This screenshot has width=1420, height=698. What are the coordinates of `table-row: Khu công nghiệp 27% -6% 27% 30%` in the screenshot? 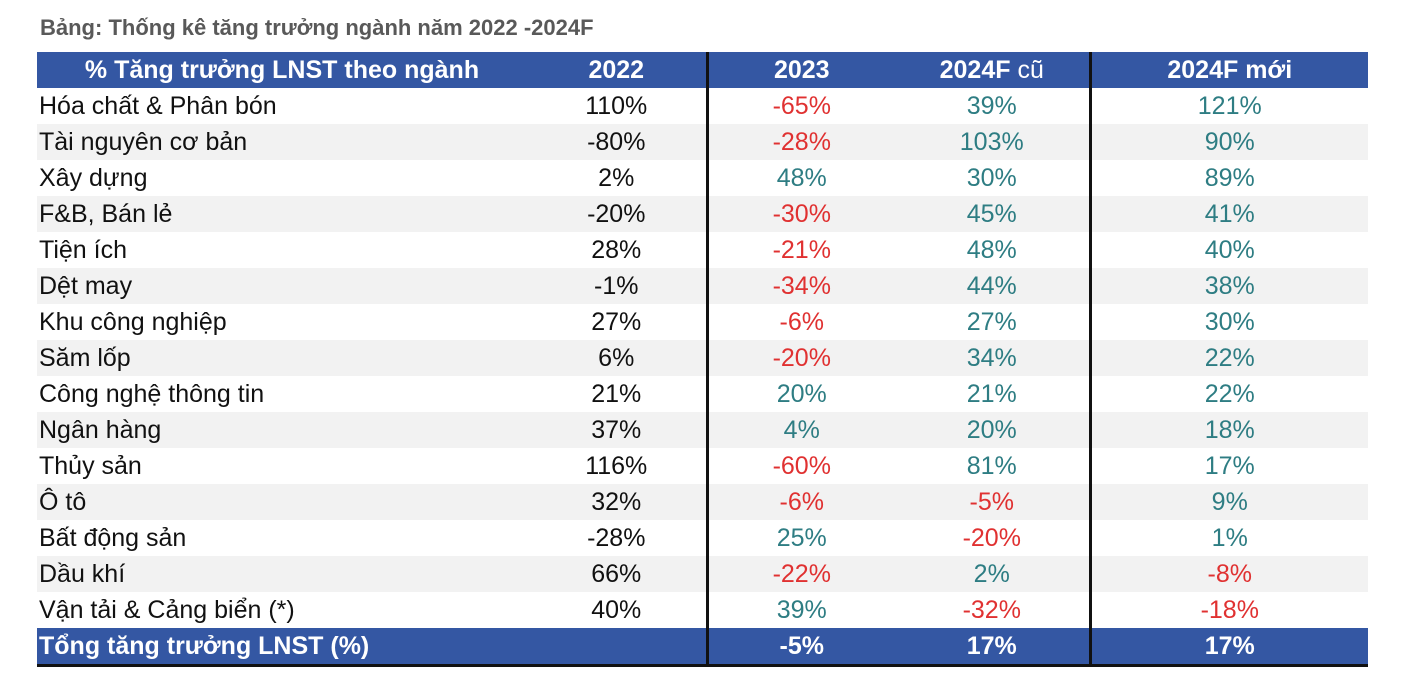 It's located at (702, 322).